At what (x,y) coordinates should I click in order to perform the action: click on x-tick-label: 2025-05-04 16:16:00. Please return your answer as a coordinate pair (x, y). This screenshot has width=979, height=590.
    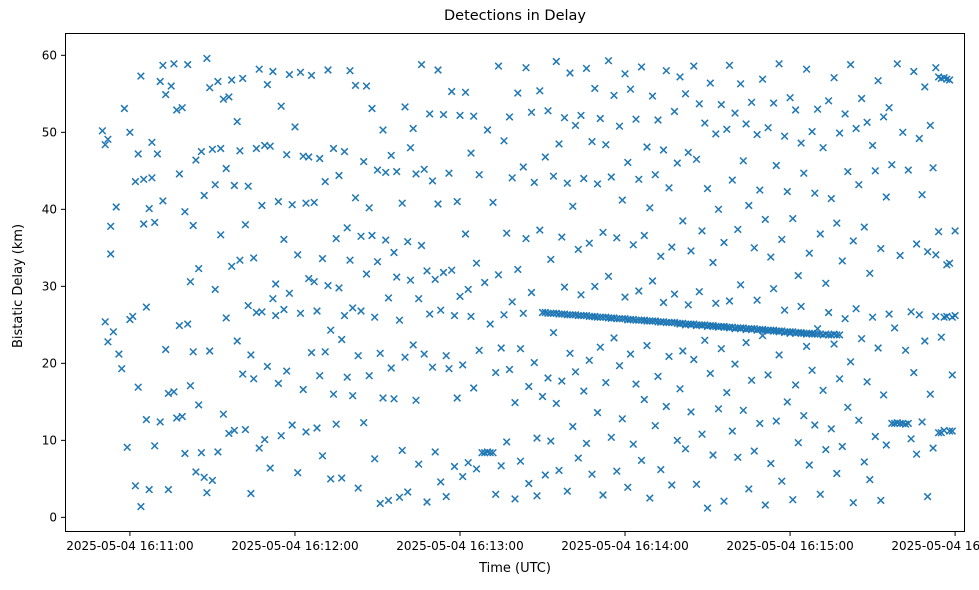
    Looking at the image, I should click on (935, 546).